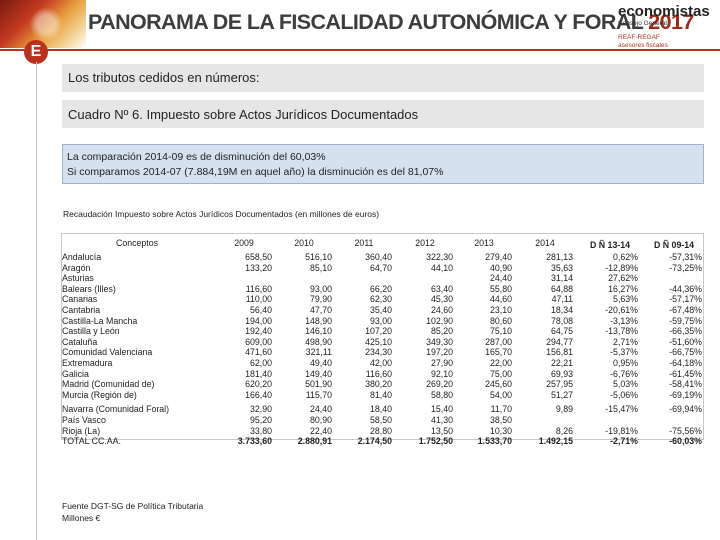 This screenshot has height=540, width=720. What do you see at coordinates (258, 288) in the screenshot?
I see `table-cell: 116,60` at bounding box center [258, 288].